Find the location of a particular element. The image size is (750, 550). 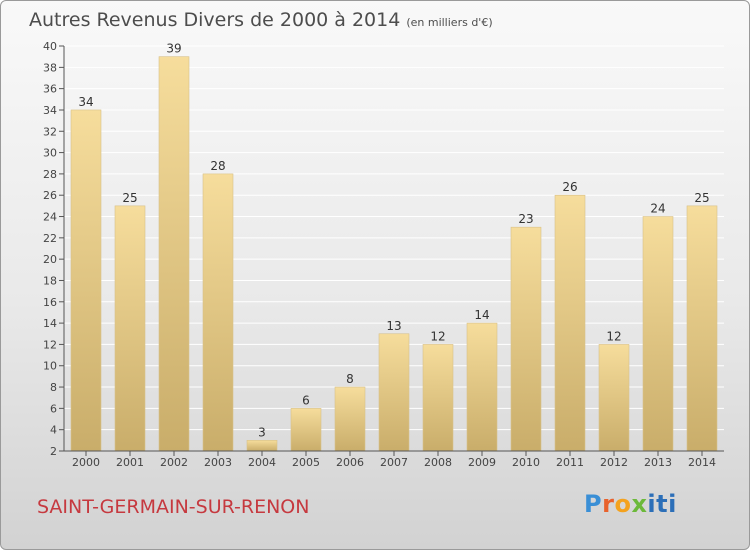

y-tick-label: 36 is located at coordinates (50, 89).